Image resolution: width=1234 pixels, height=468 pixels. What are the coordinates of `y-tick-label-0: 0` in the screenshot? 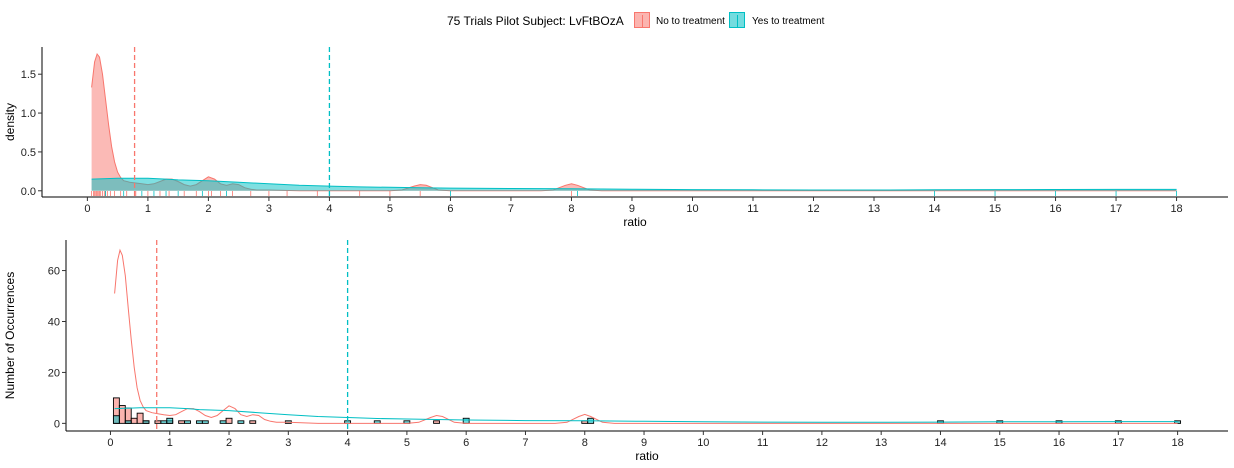 It's located at (57, 424).